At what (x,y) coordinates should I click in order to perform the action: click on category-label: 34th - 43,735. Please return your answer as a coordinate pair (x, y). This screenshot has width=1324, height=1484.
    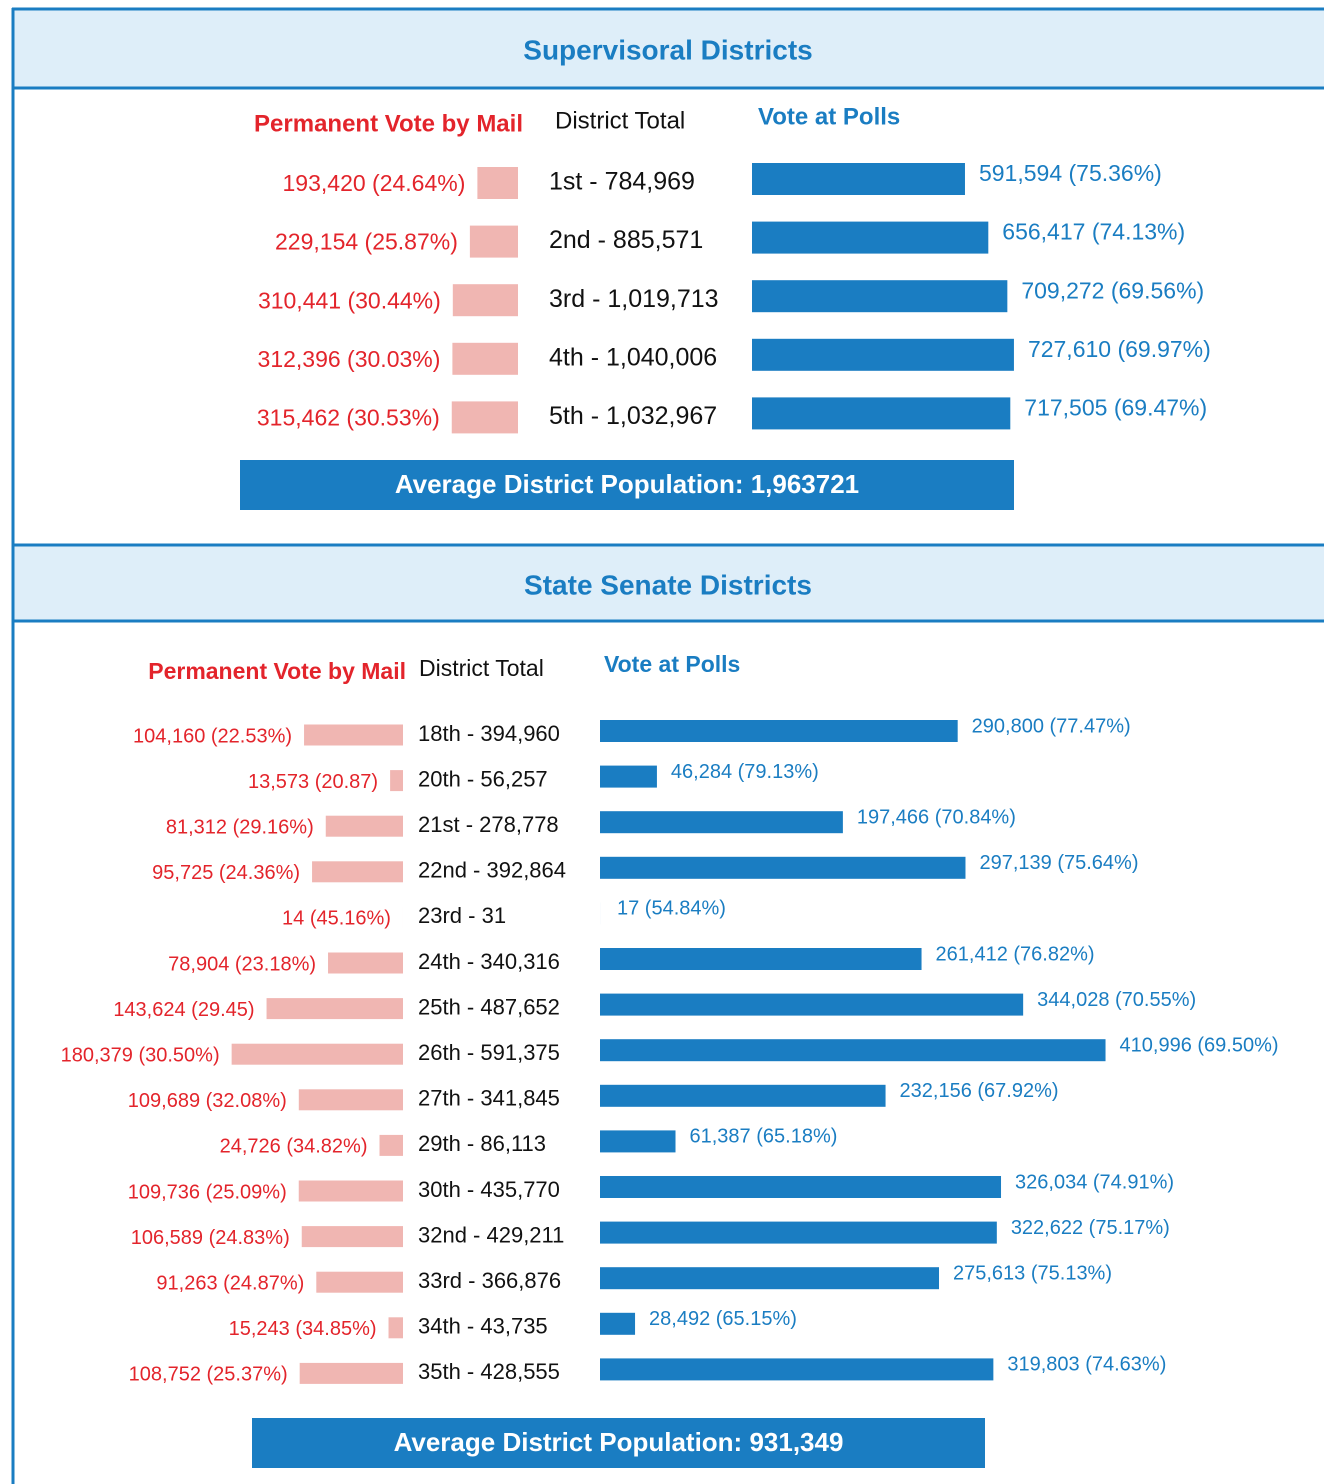
    Looking at the image, I should click on (483, 1326).